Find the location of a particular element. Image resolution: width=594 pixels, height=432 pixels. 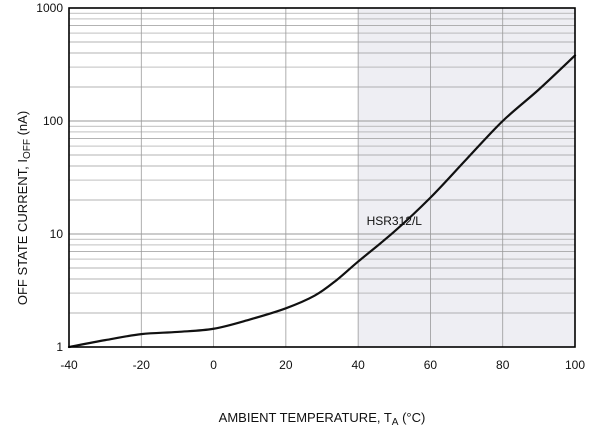

x-tick-labels: -40 -20 0 20 40 60 80 100 is located at coordinates (322, 365).